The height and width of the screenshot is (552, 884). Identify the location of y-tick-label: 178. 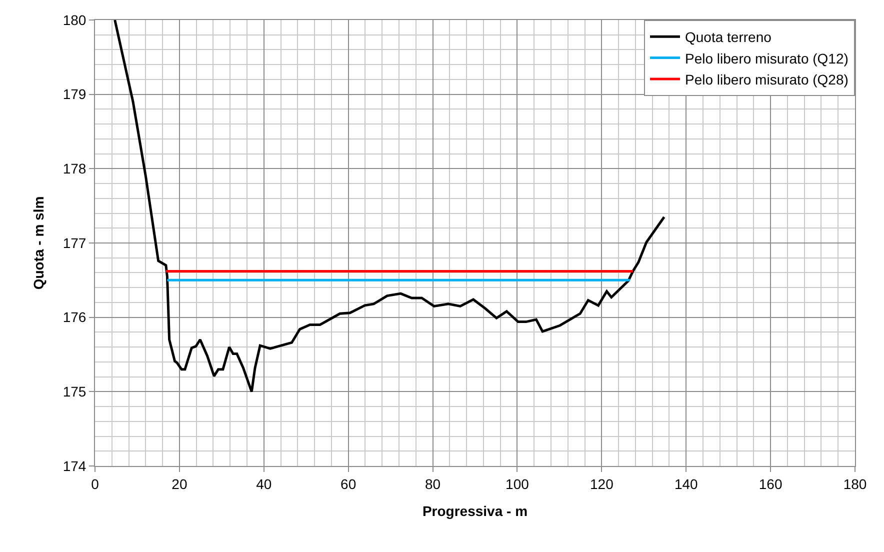
(74, 168).